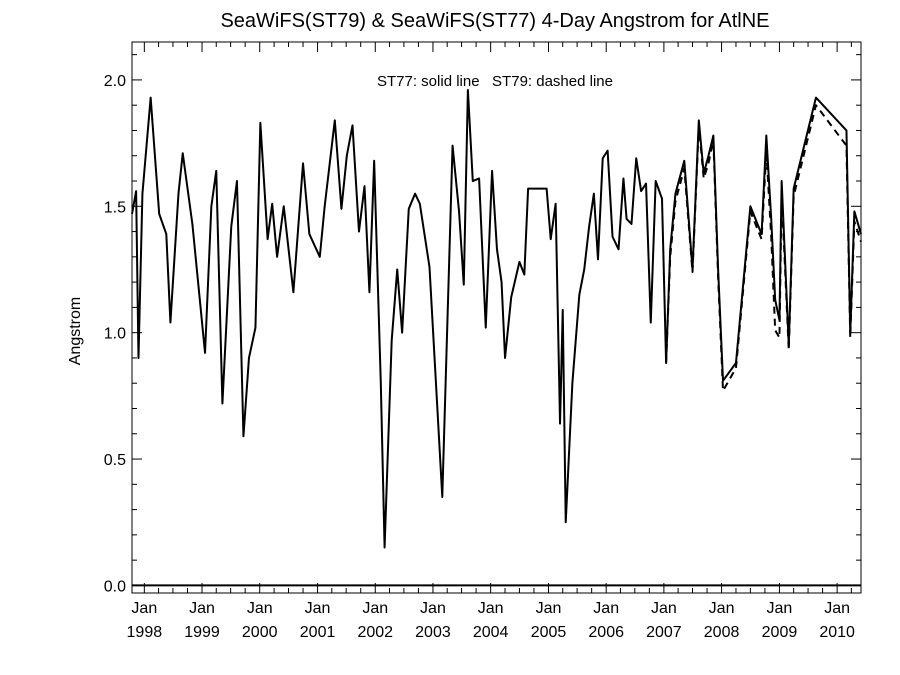  I want to click on x-tick-year-label: 2007, so click(664, 632).